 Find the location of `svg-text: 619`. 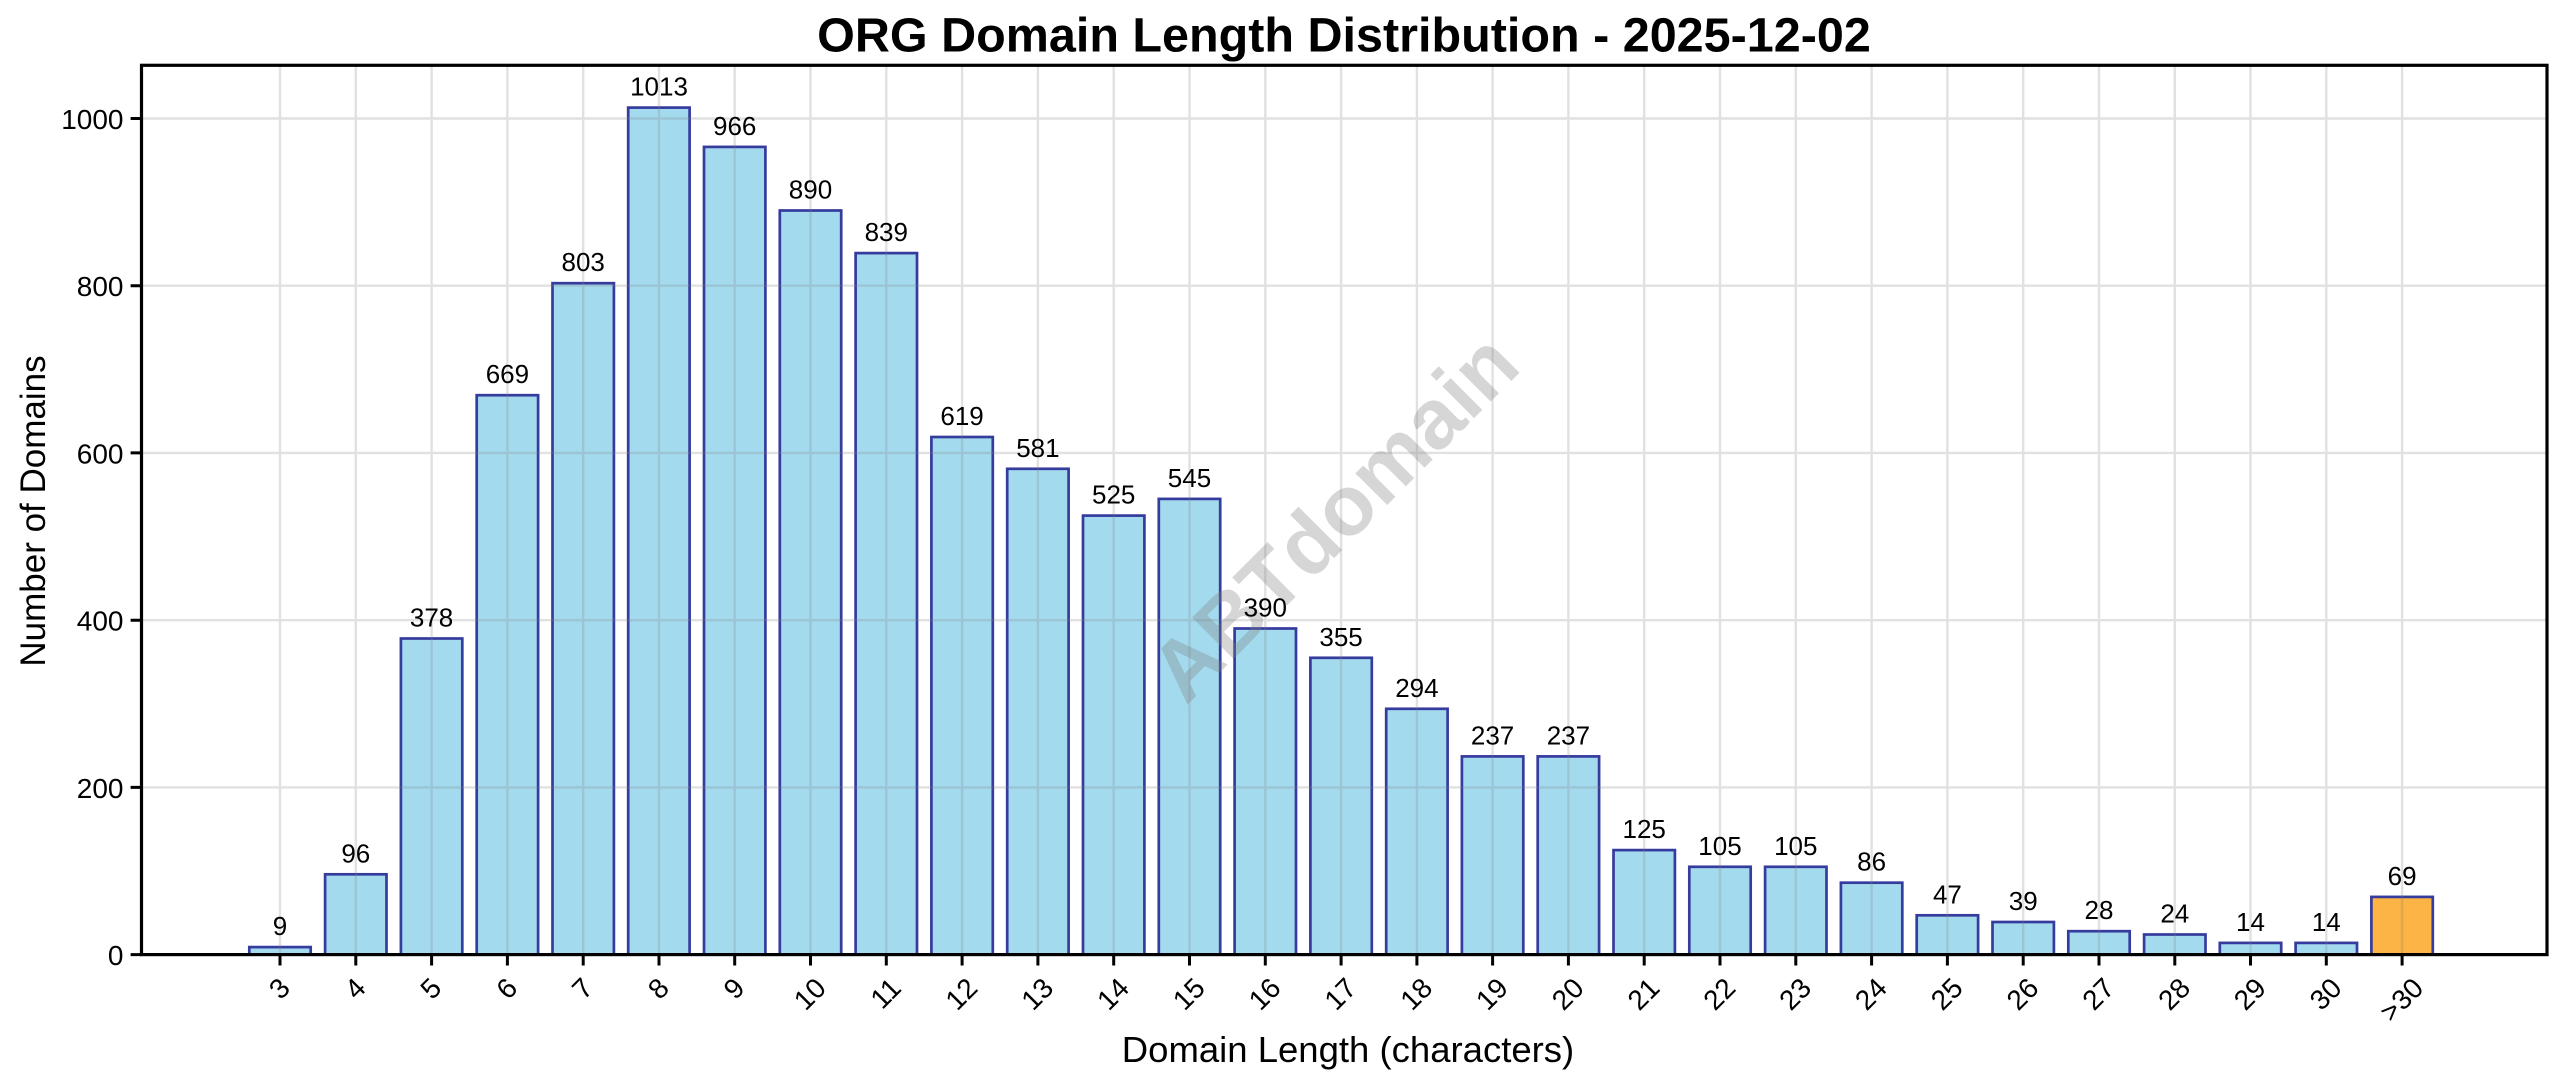

svg-text: 619 is located at coordinates (961, 416).